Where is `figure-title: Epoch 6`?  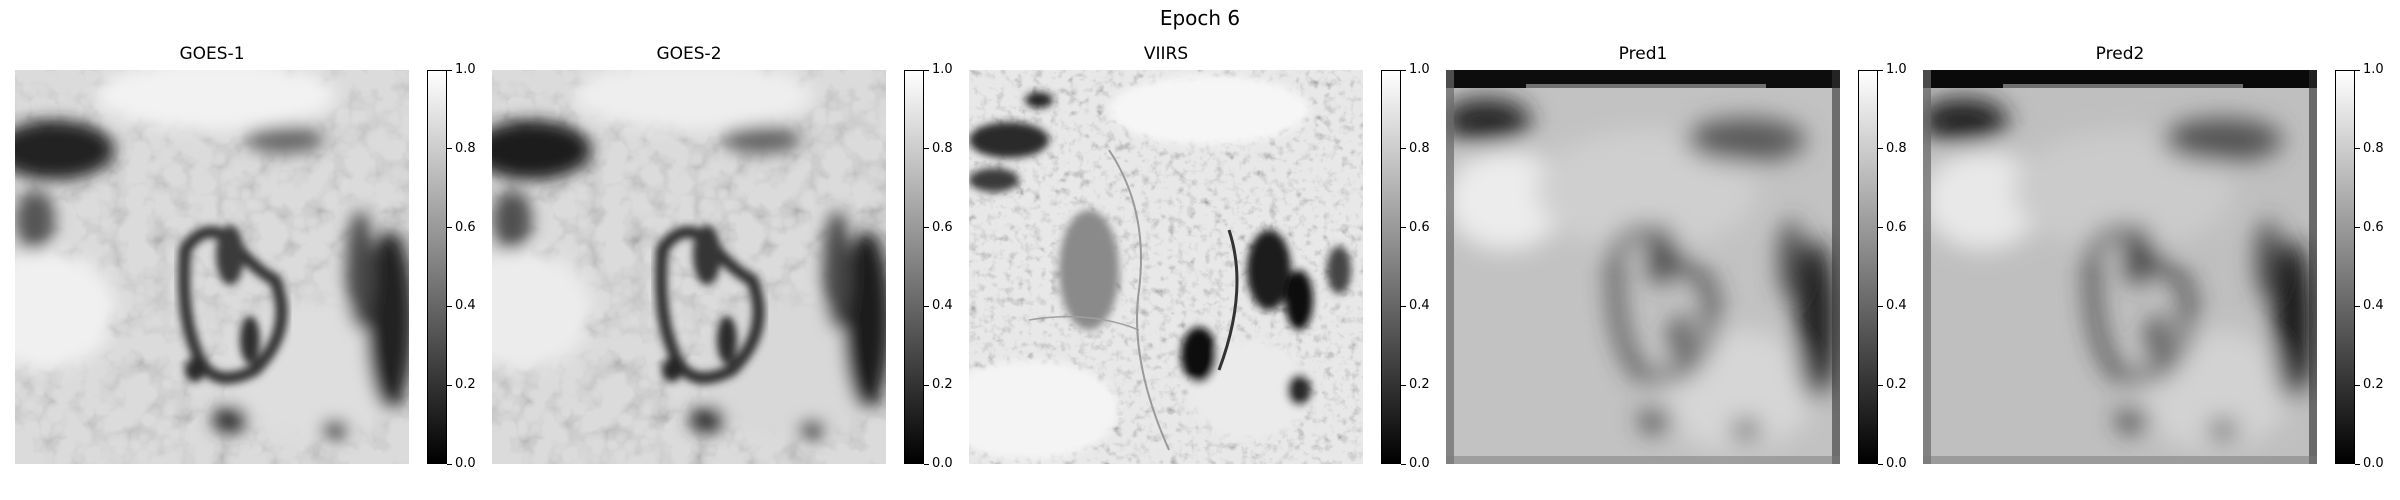 figure-title: Epoch 6 is located at coordinates (1200, 18).